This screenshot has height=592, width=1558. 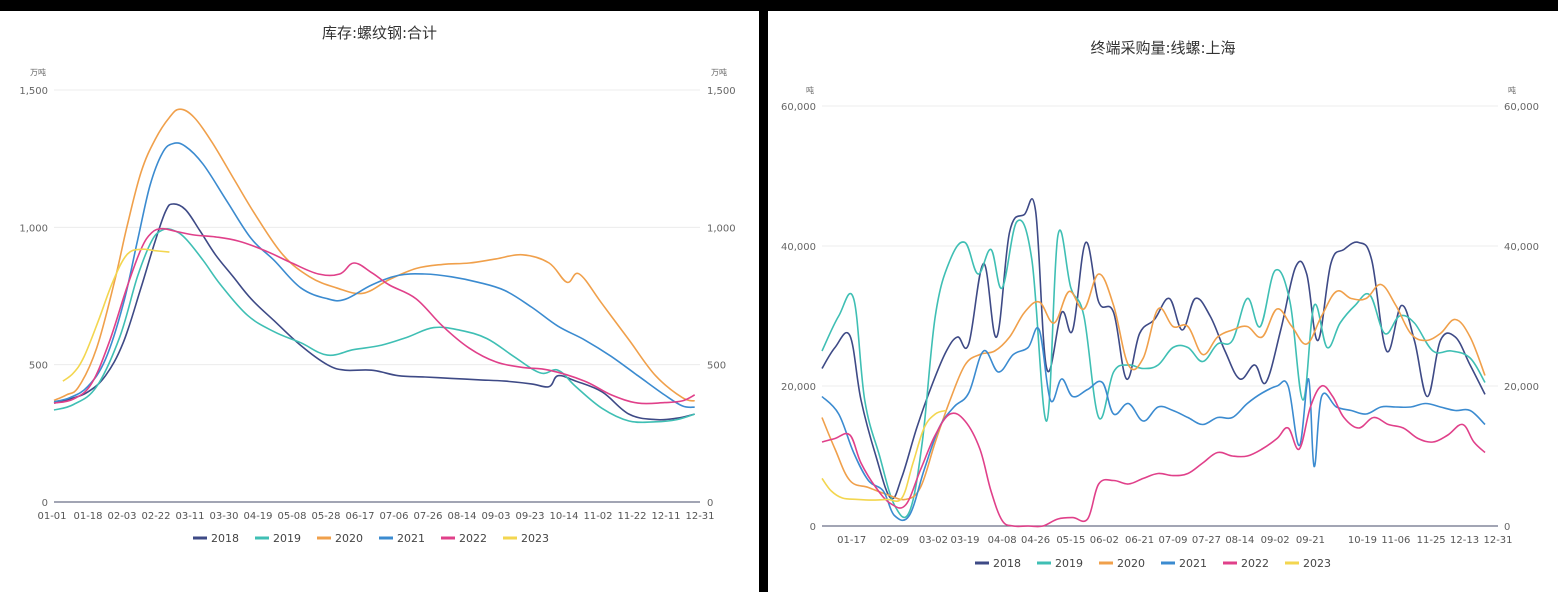 What do you see at coordinates (1070, 540) in the screenshot?
I see `x-tick-label: 05-15` at bounding box center [1070, 540].